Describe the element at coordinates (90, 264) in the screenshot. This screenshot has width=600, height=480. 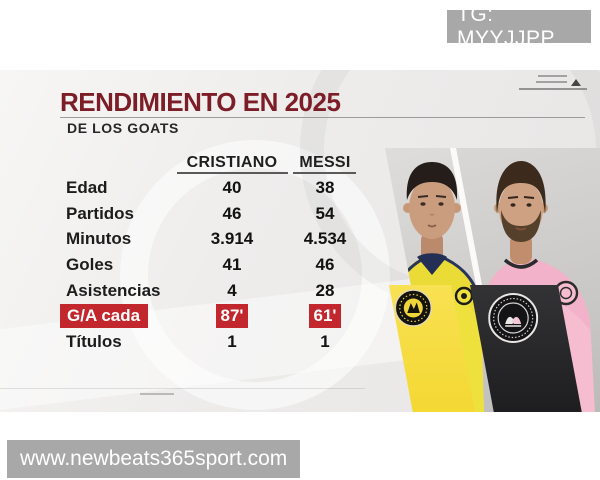
I see `row-label: Goles` at that location.